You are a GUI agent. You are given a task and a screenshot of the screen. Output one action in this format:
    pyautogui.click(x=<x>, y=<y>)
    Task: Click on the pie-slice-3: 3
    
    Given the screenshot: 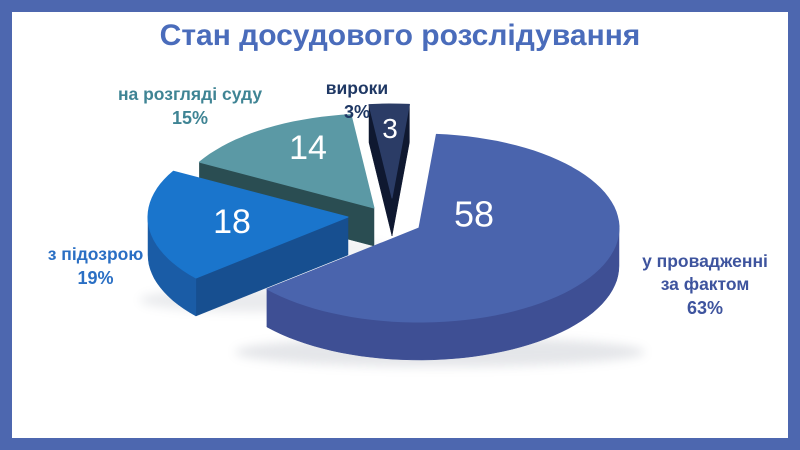 What is the action you would take?
    pyautogui.click(x=389, y=170)
    